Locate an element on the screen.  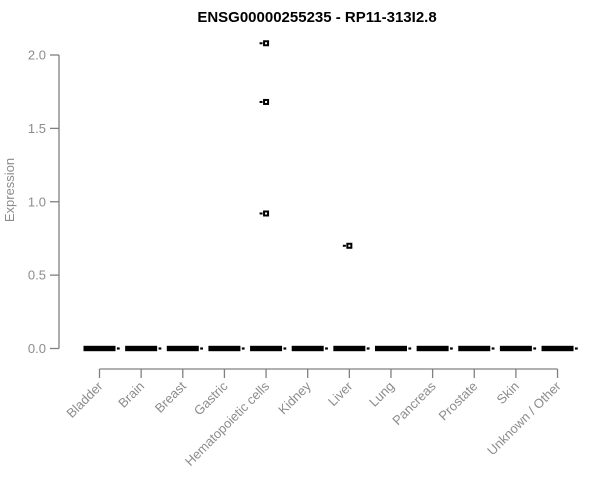
x-tick-label: Breast is located at coordinates (170, 396).